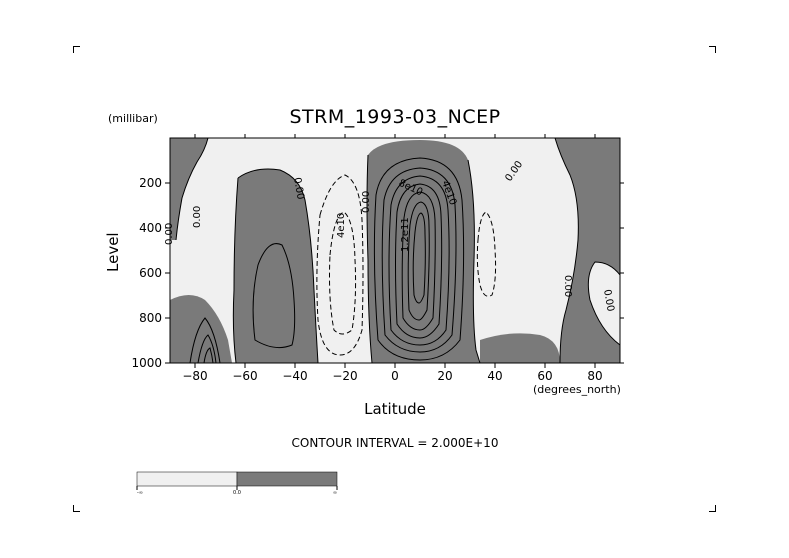 This screenshot has width=789, height=558. I want to click on x-tick-label: 40, so click(494, 376).